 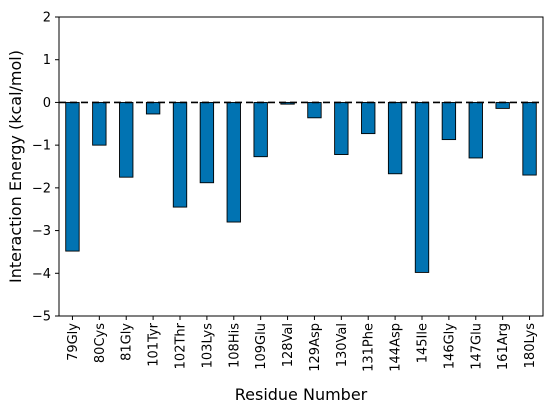 I want to click on y-tick-label: −3, so click(x=41, y=231).